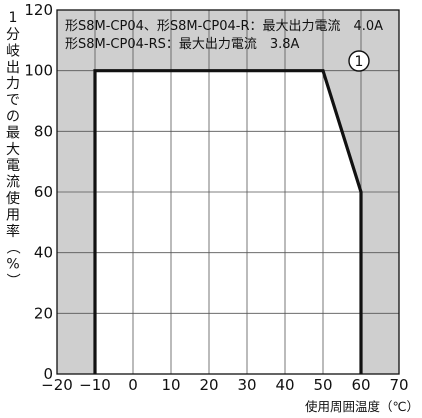 The height and width of the screenshot is (418, 422). I want to click on y-axis-label-char: ）, so click(12, 280).